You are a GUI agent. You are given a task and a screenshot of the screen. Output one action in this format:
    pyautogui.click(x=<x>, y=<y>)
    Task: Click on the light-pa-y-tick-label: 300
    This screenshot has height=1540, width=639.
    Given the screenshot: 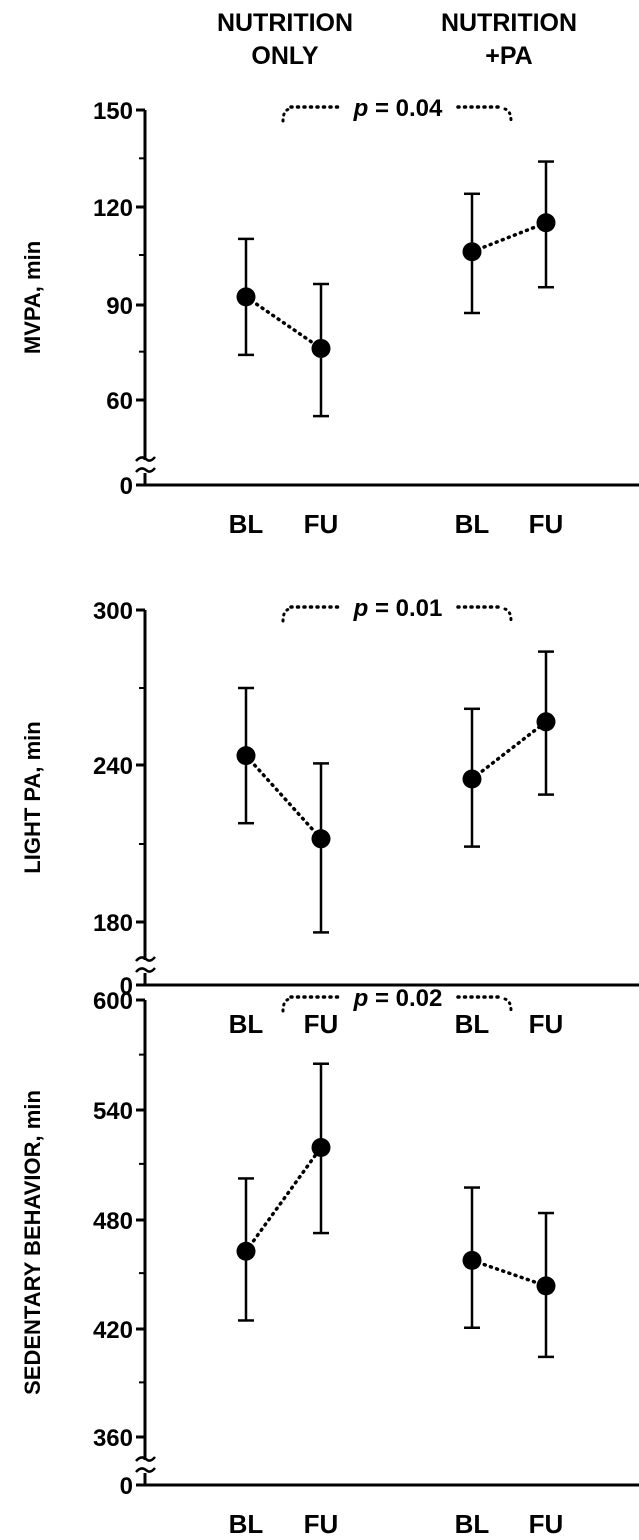 What is the action you would take?
    pyautogui.click(x=113, y=611)
    